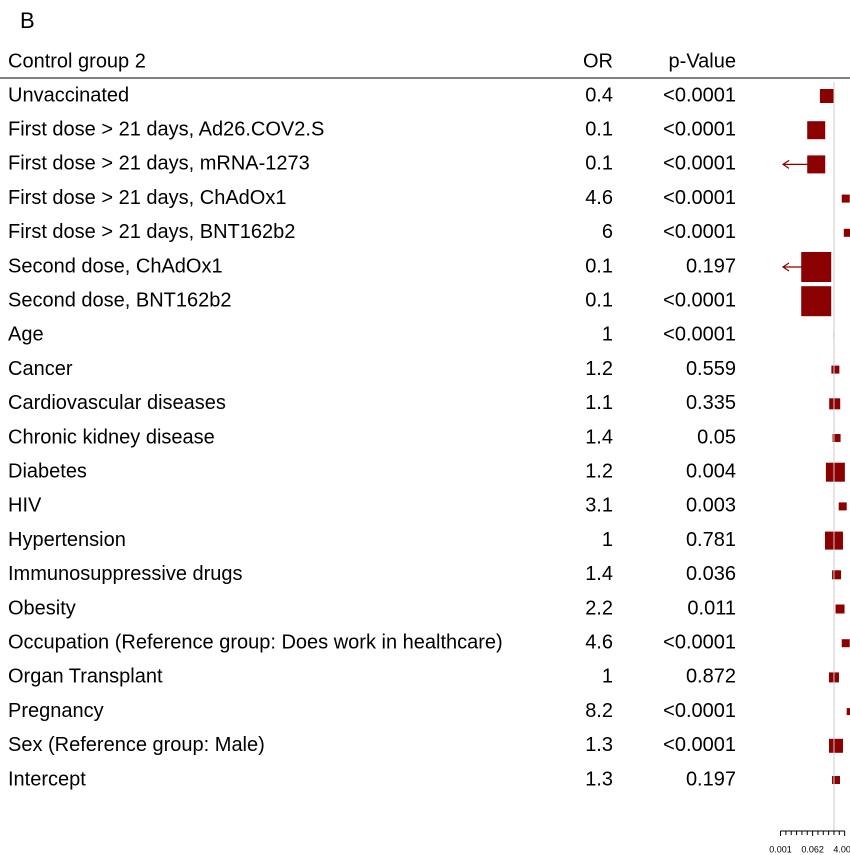 The image size is (850, 855). Describe the element at coordinates (27, 20) in the screenshot. I see `panel-title: B` at that location.